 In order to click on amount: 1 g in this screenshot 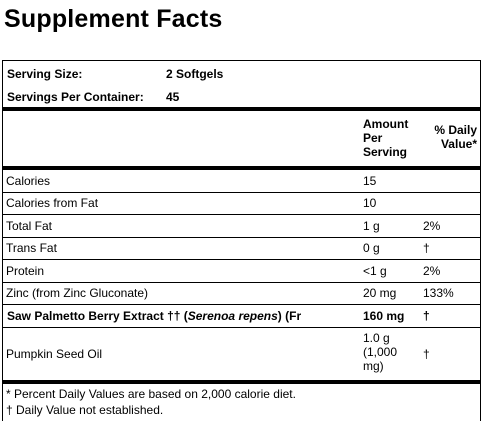, I will do `click(371, 225)`.